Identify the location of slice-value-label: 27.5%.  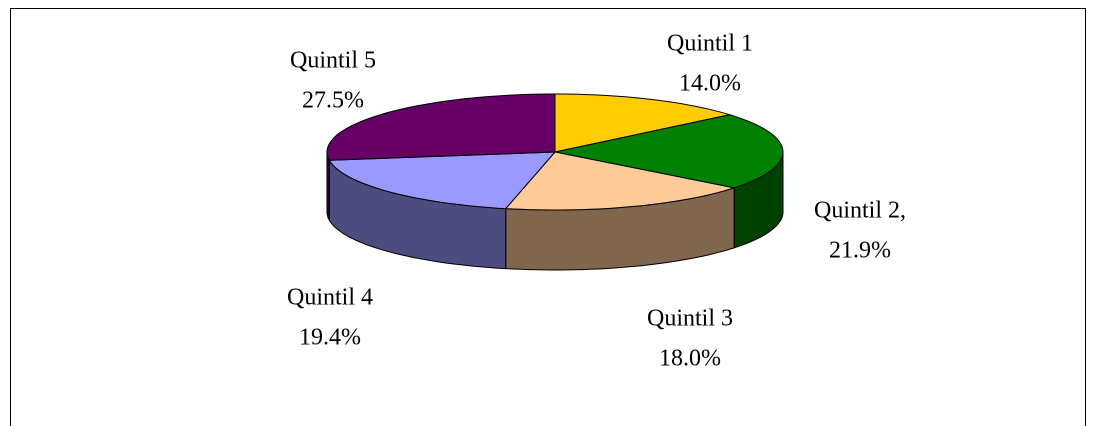
(333, 101).